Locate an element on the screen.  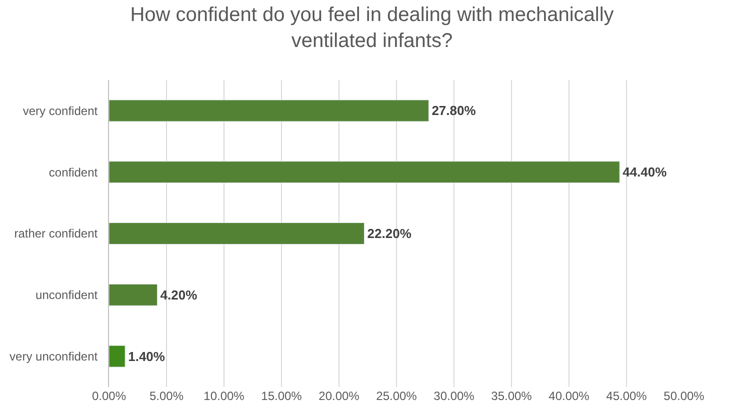
x-tick-label: 20.00% is located at coordinates (339, 396).